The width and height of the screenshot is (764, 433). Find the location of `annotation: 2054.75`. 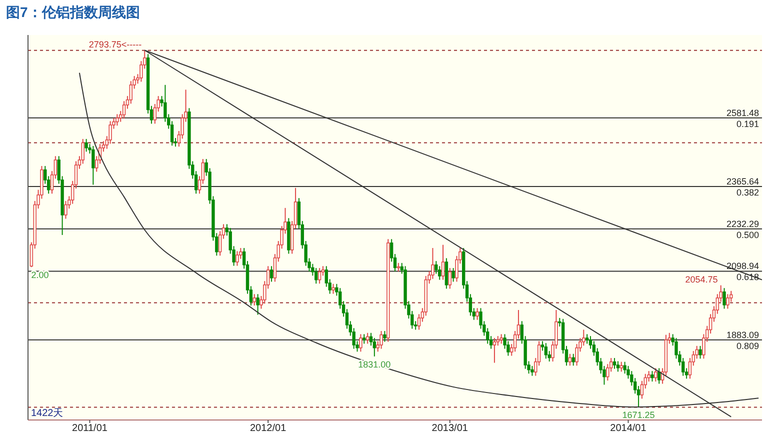

annotation: 2054.75 is located at coordinates (701, 279).